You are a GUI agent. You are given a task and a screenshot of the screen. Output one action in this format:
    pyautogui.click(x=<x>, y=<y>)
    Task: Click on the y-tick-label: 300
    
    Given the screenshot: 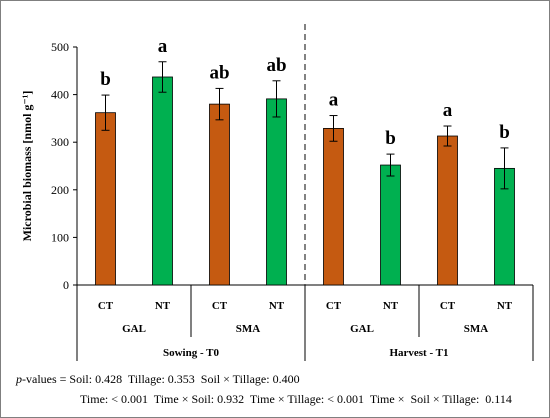 What is the action you would take?
    pyautogui.click(x=60, y=142)
    